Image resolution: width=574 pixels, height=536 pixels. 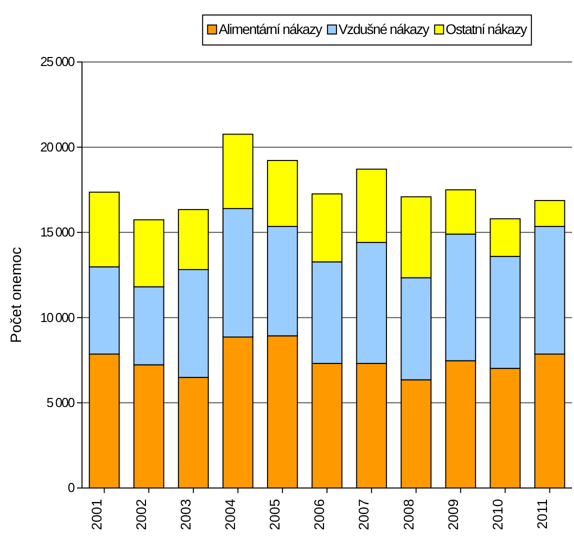 What do you see at coordinates (274, 514) in the screenshot?
I see `x-tick-label: 2005` at bounding box center [274, 514].